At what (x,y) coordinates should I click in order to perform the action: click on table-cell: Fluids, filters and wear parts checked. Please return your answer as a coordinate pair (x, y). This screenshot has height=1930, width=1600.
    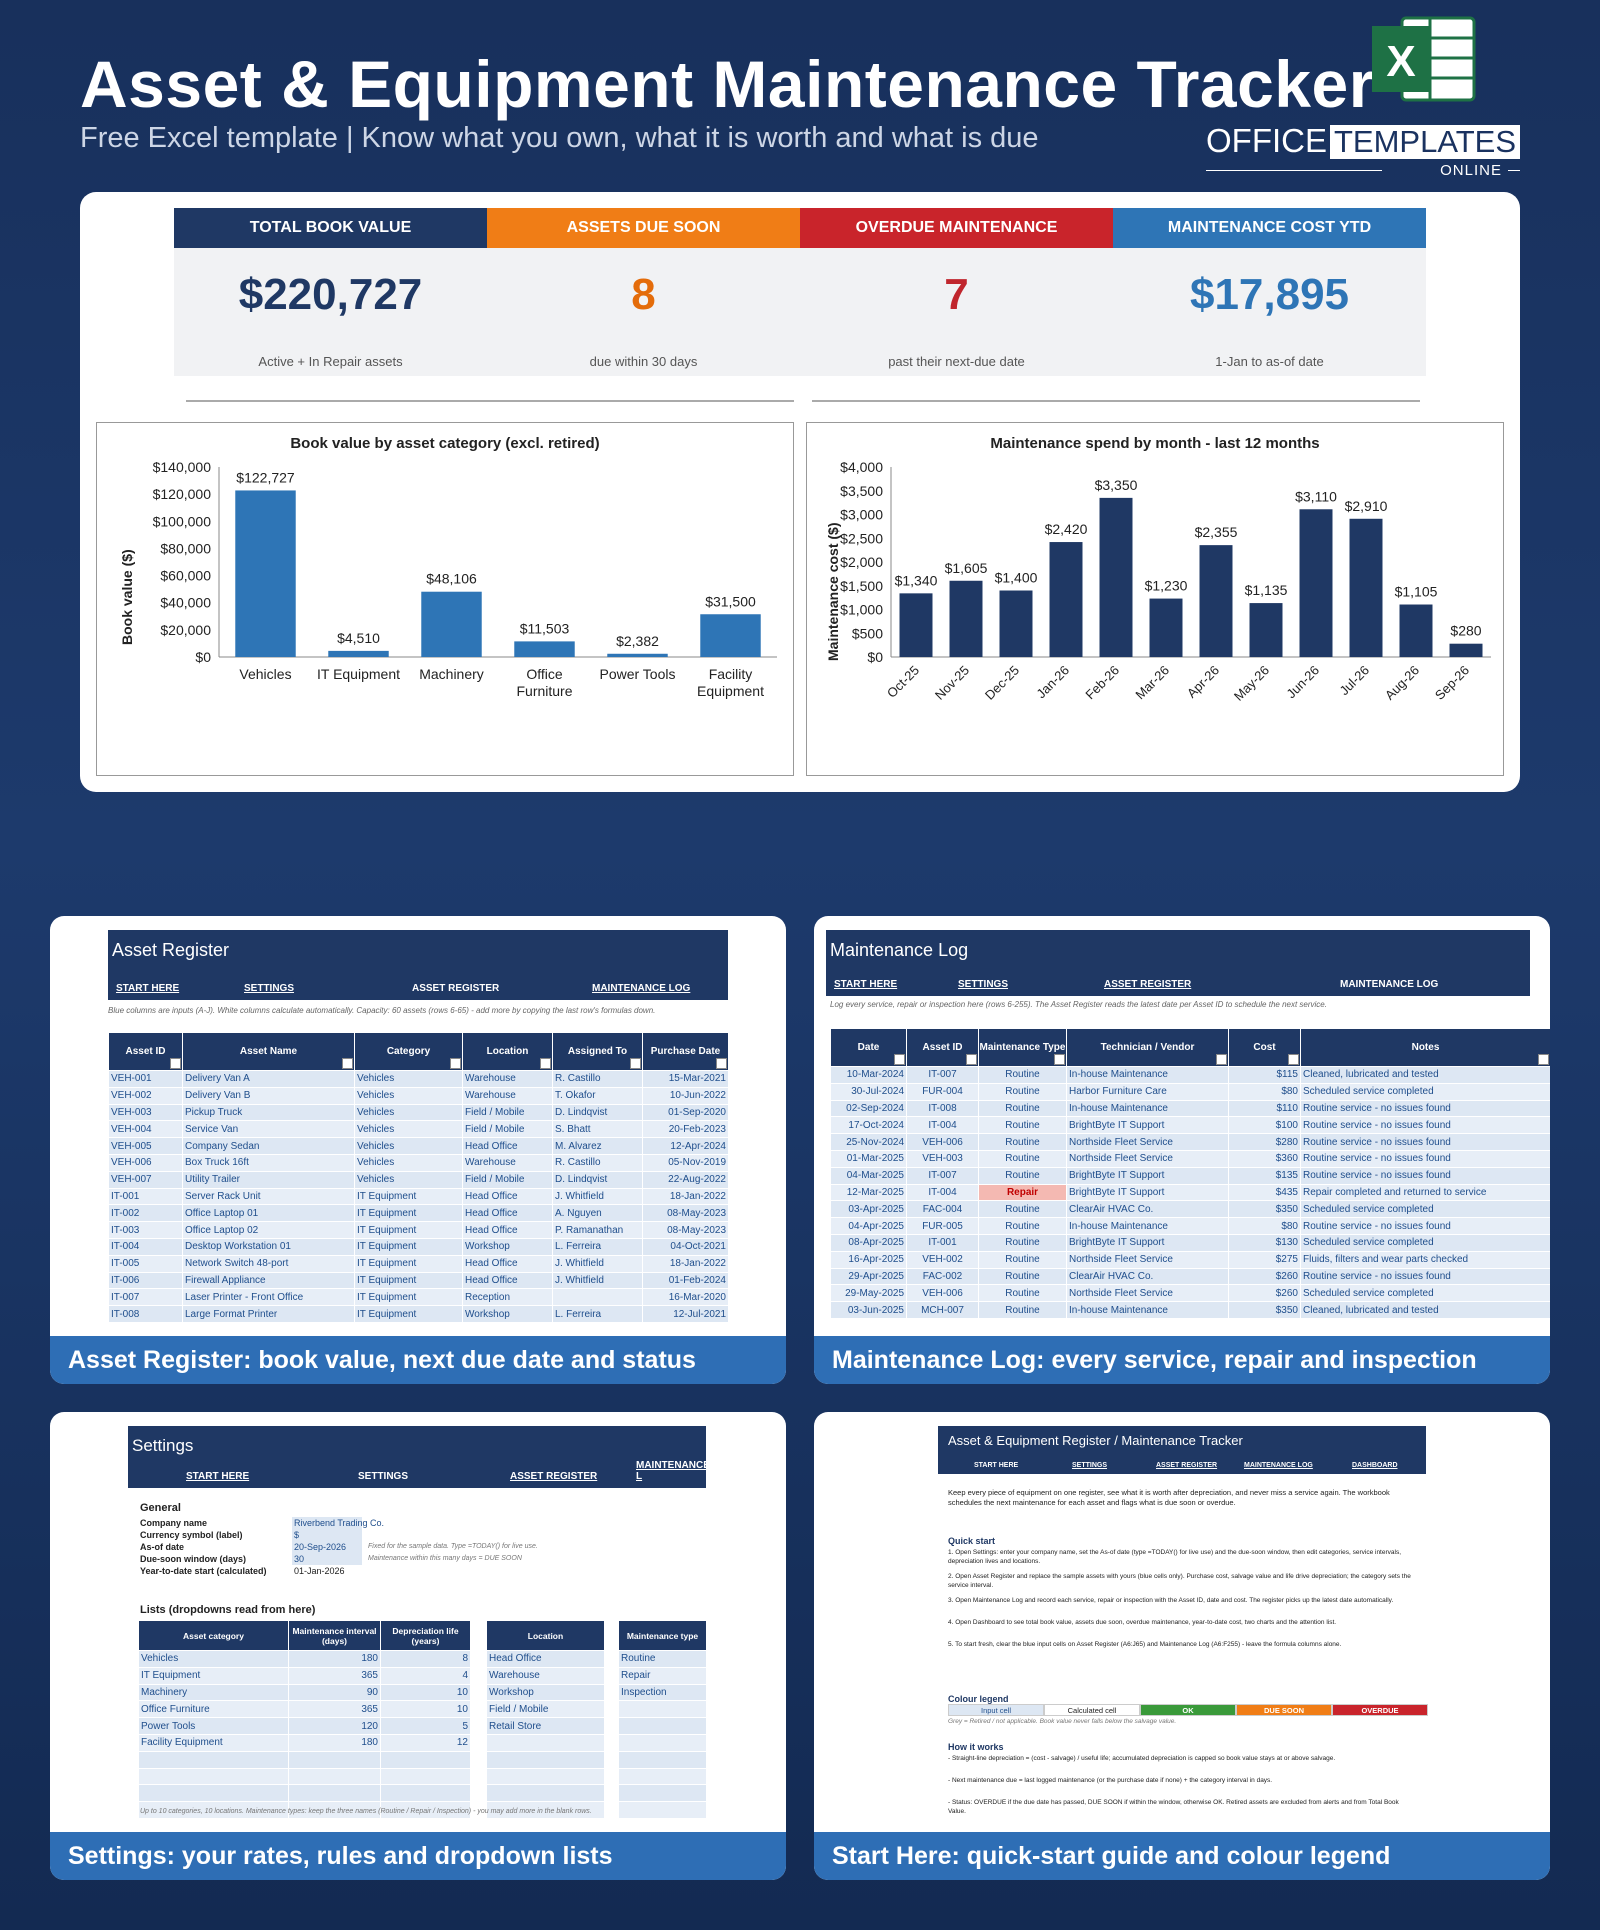
    Looking at the image, I should click on (1425, 1259).